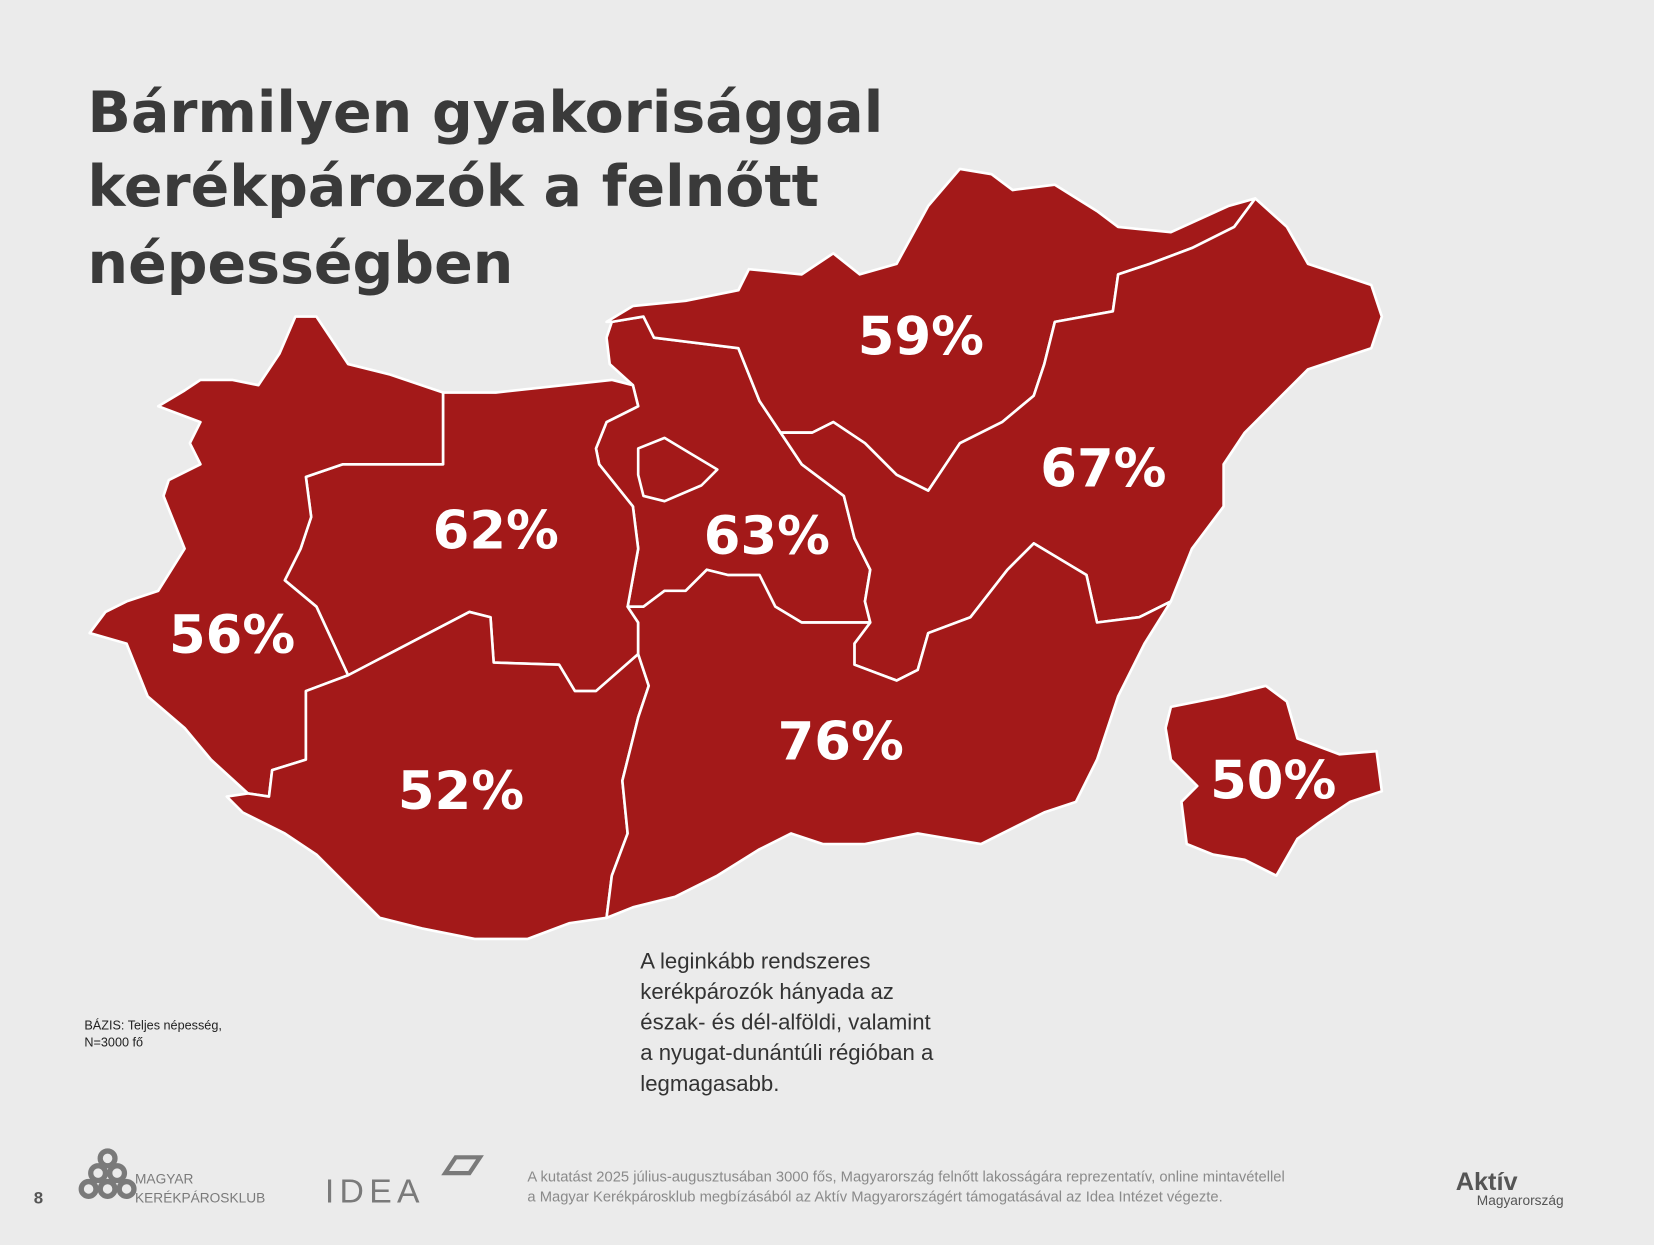 The image size is (1654, 1245). Describe the element at coordinates (1103, 468) in the screenshot. I see `region-value-label: 67%` at that location.